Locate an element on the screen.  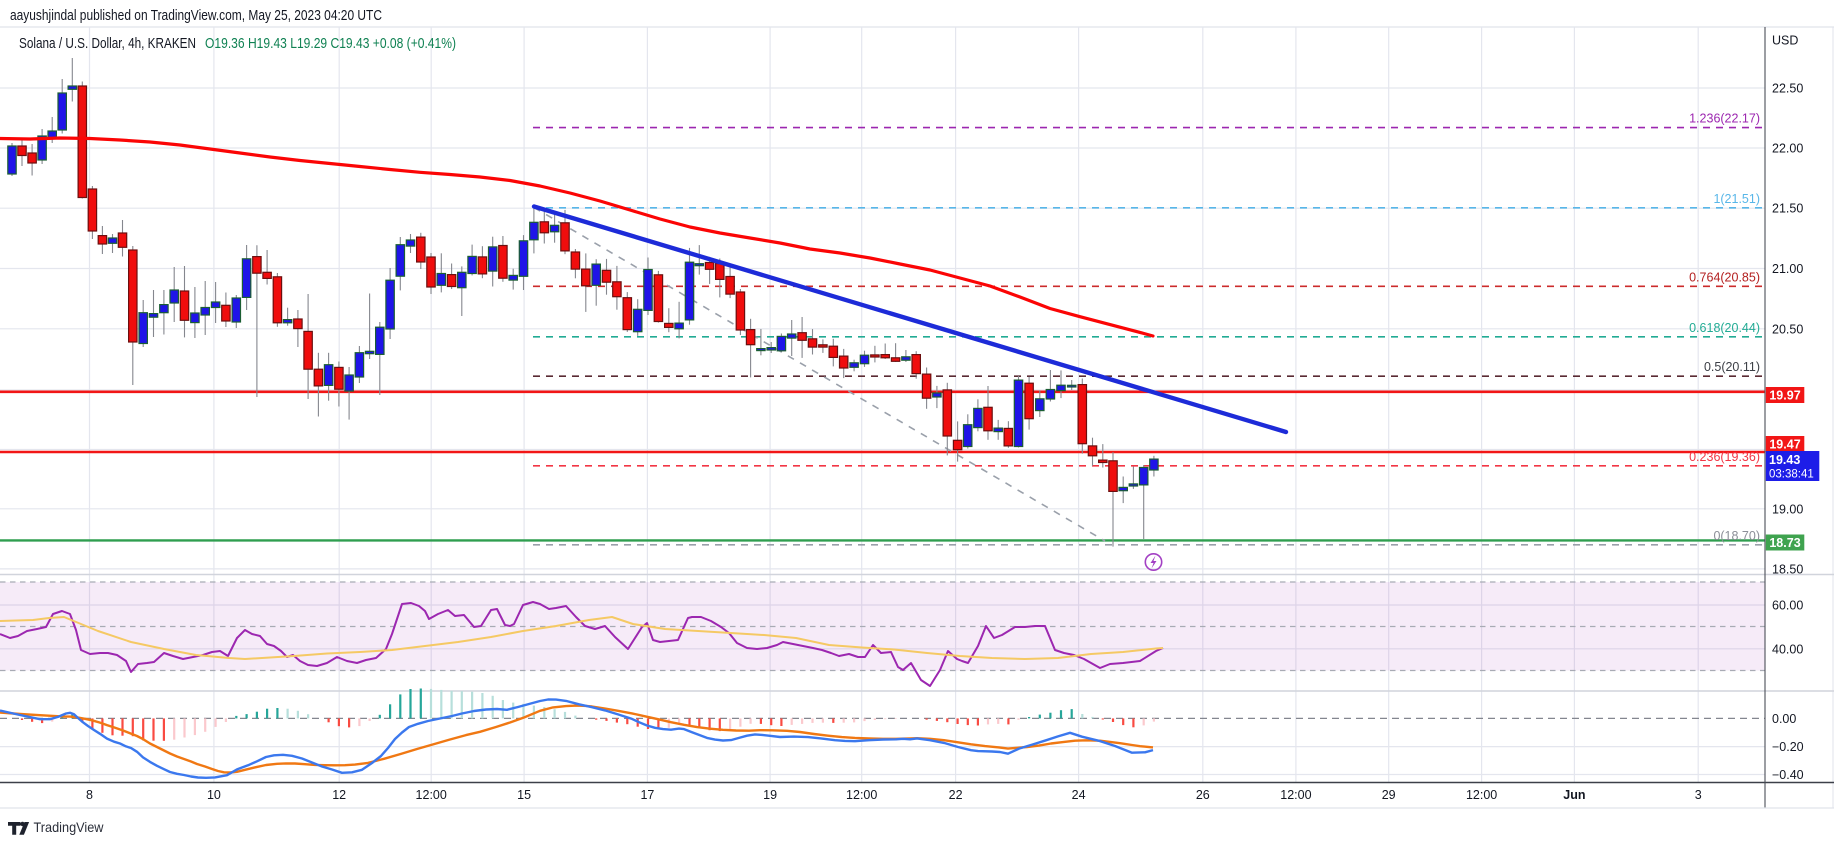
svg-text: 29 is located at coordinates (1389, 795).